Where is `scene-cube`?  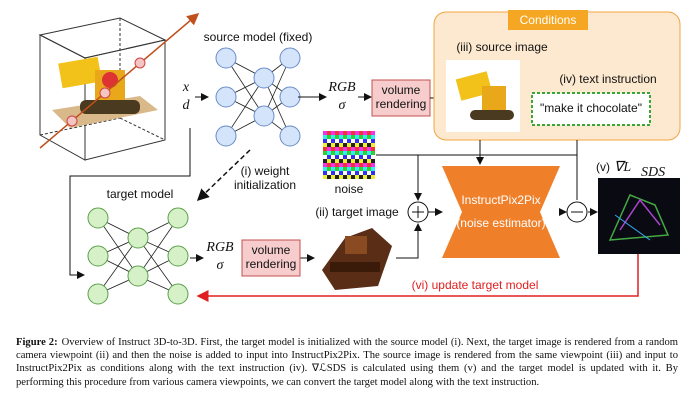 scene-cube is located at coordinates (102, 89).